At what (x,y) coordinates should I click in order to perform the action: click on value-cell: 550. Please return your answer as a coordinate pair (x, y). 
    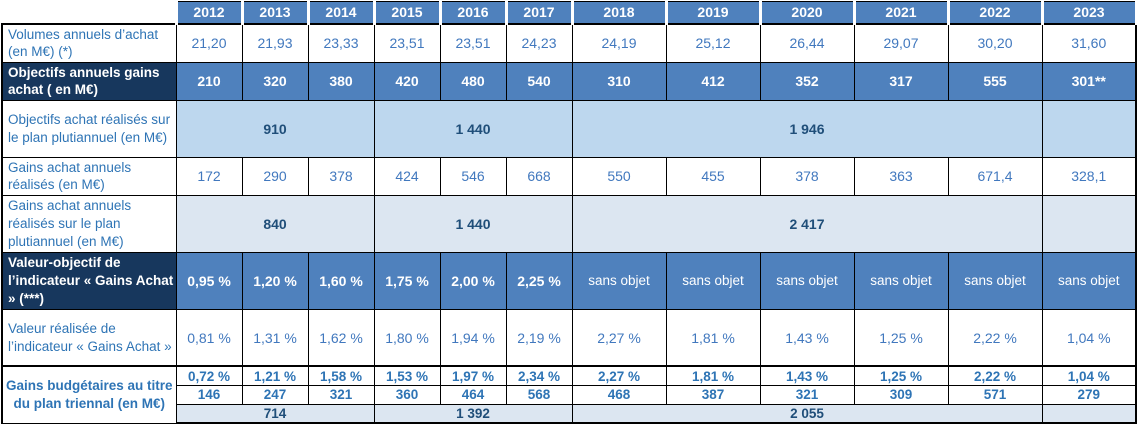
    Looking at the image, I should click on (619, 176).